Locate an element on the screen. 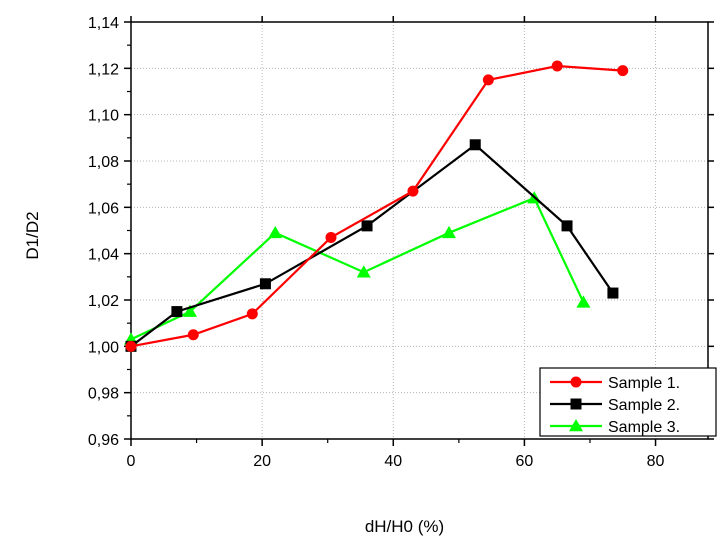 The height and width of the screenshot is (547, 721). legend-box is located at coordinates (628, 402).